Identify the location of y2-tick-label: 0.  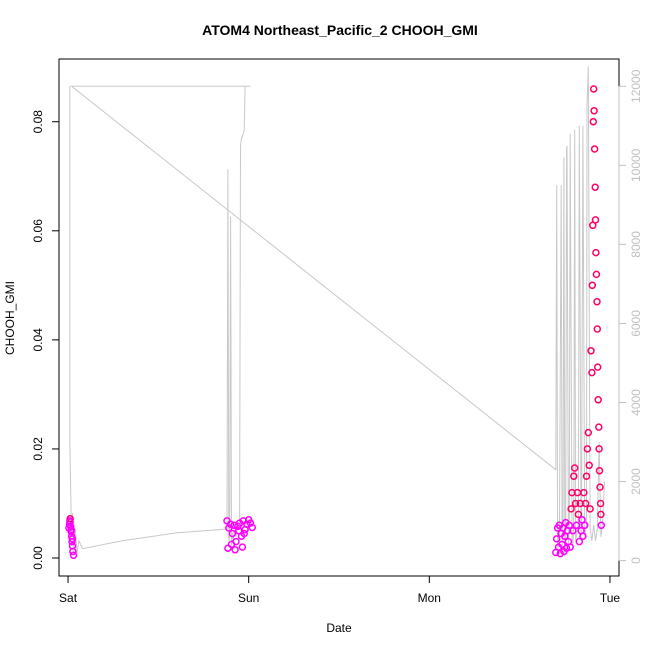
(636, 560).